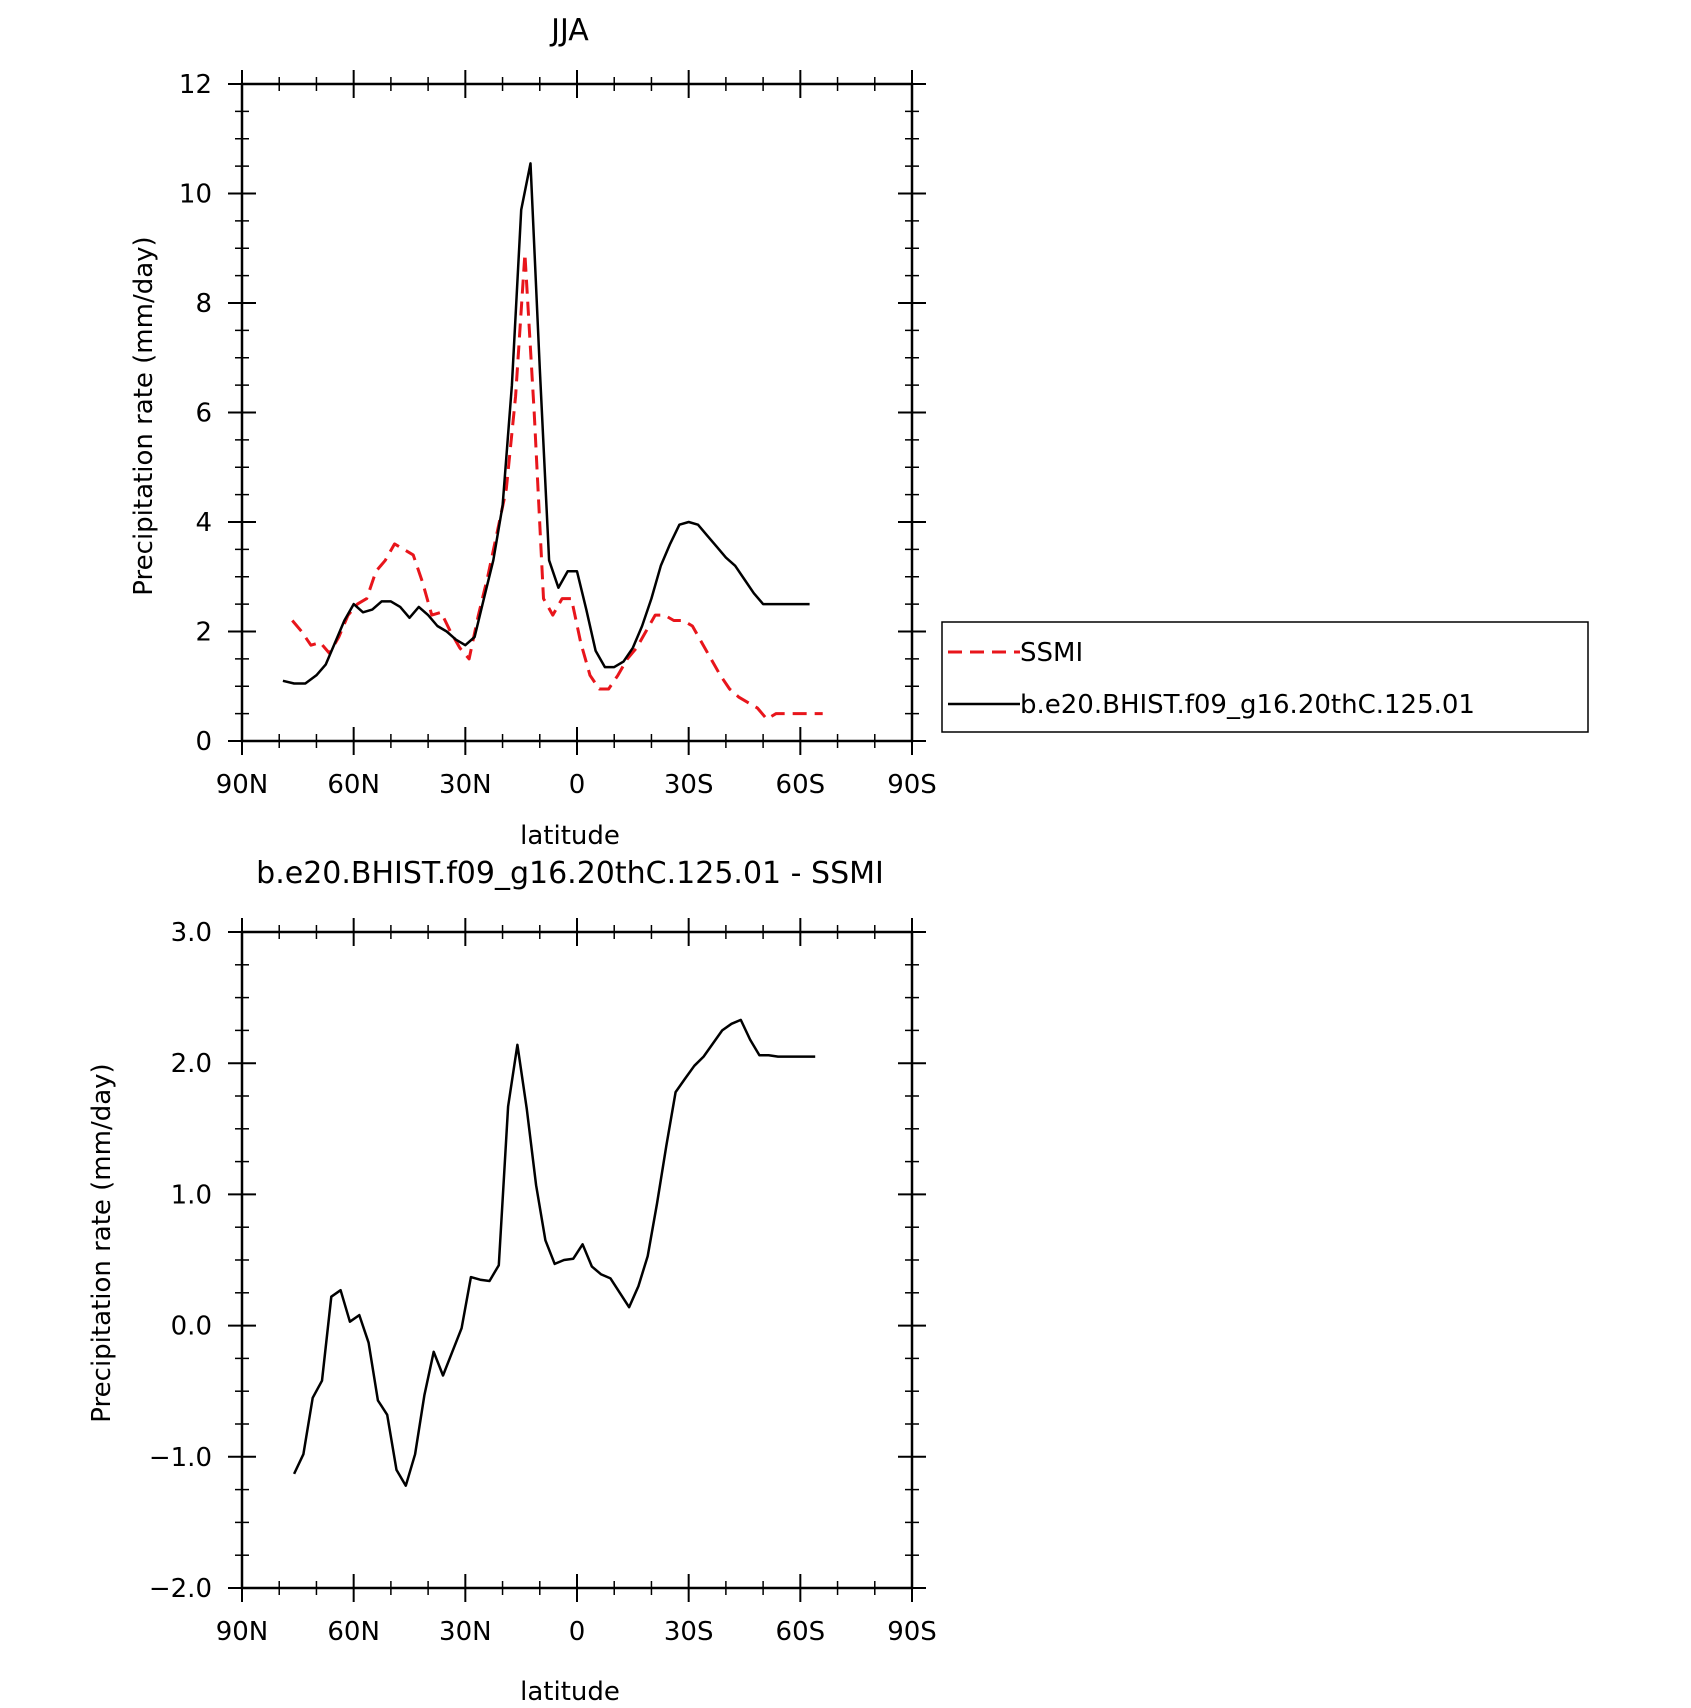 The width and height of the screenshot is (1691, 1708). I want to click on bottom-panel-xlabel: latitude, so click(570, 1692).